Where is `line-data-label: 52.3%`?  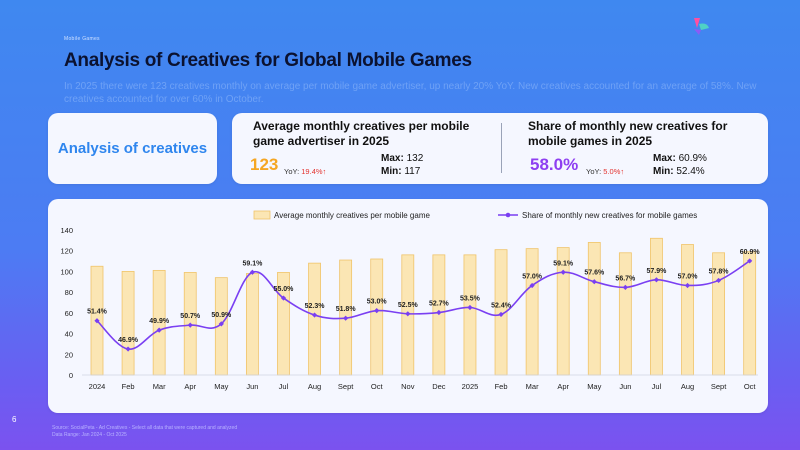 line-data-label: 52.3% is located at coordinates (315, 306).